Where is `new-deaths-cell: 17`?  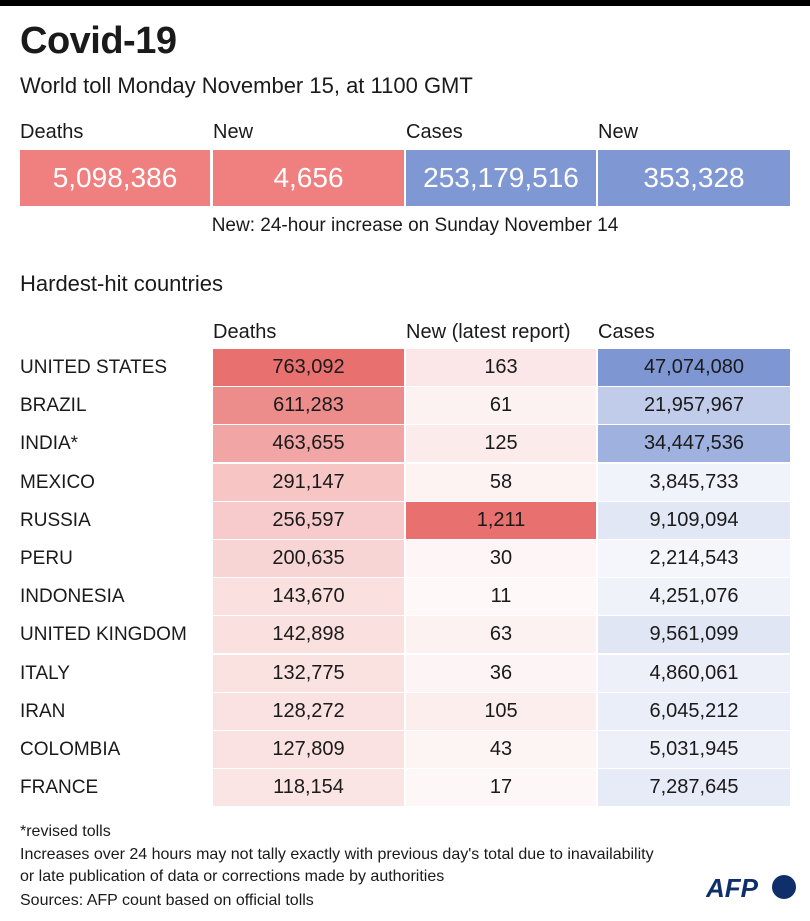
new-deaths-cell: 17 is located at coordinates (501, 788).